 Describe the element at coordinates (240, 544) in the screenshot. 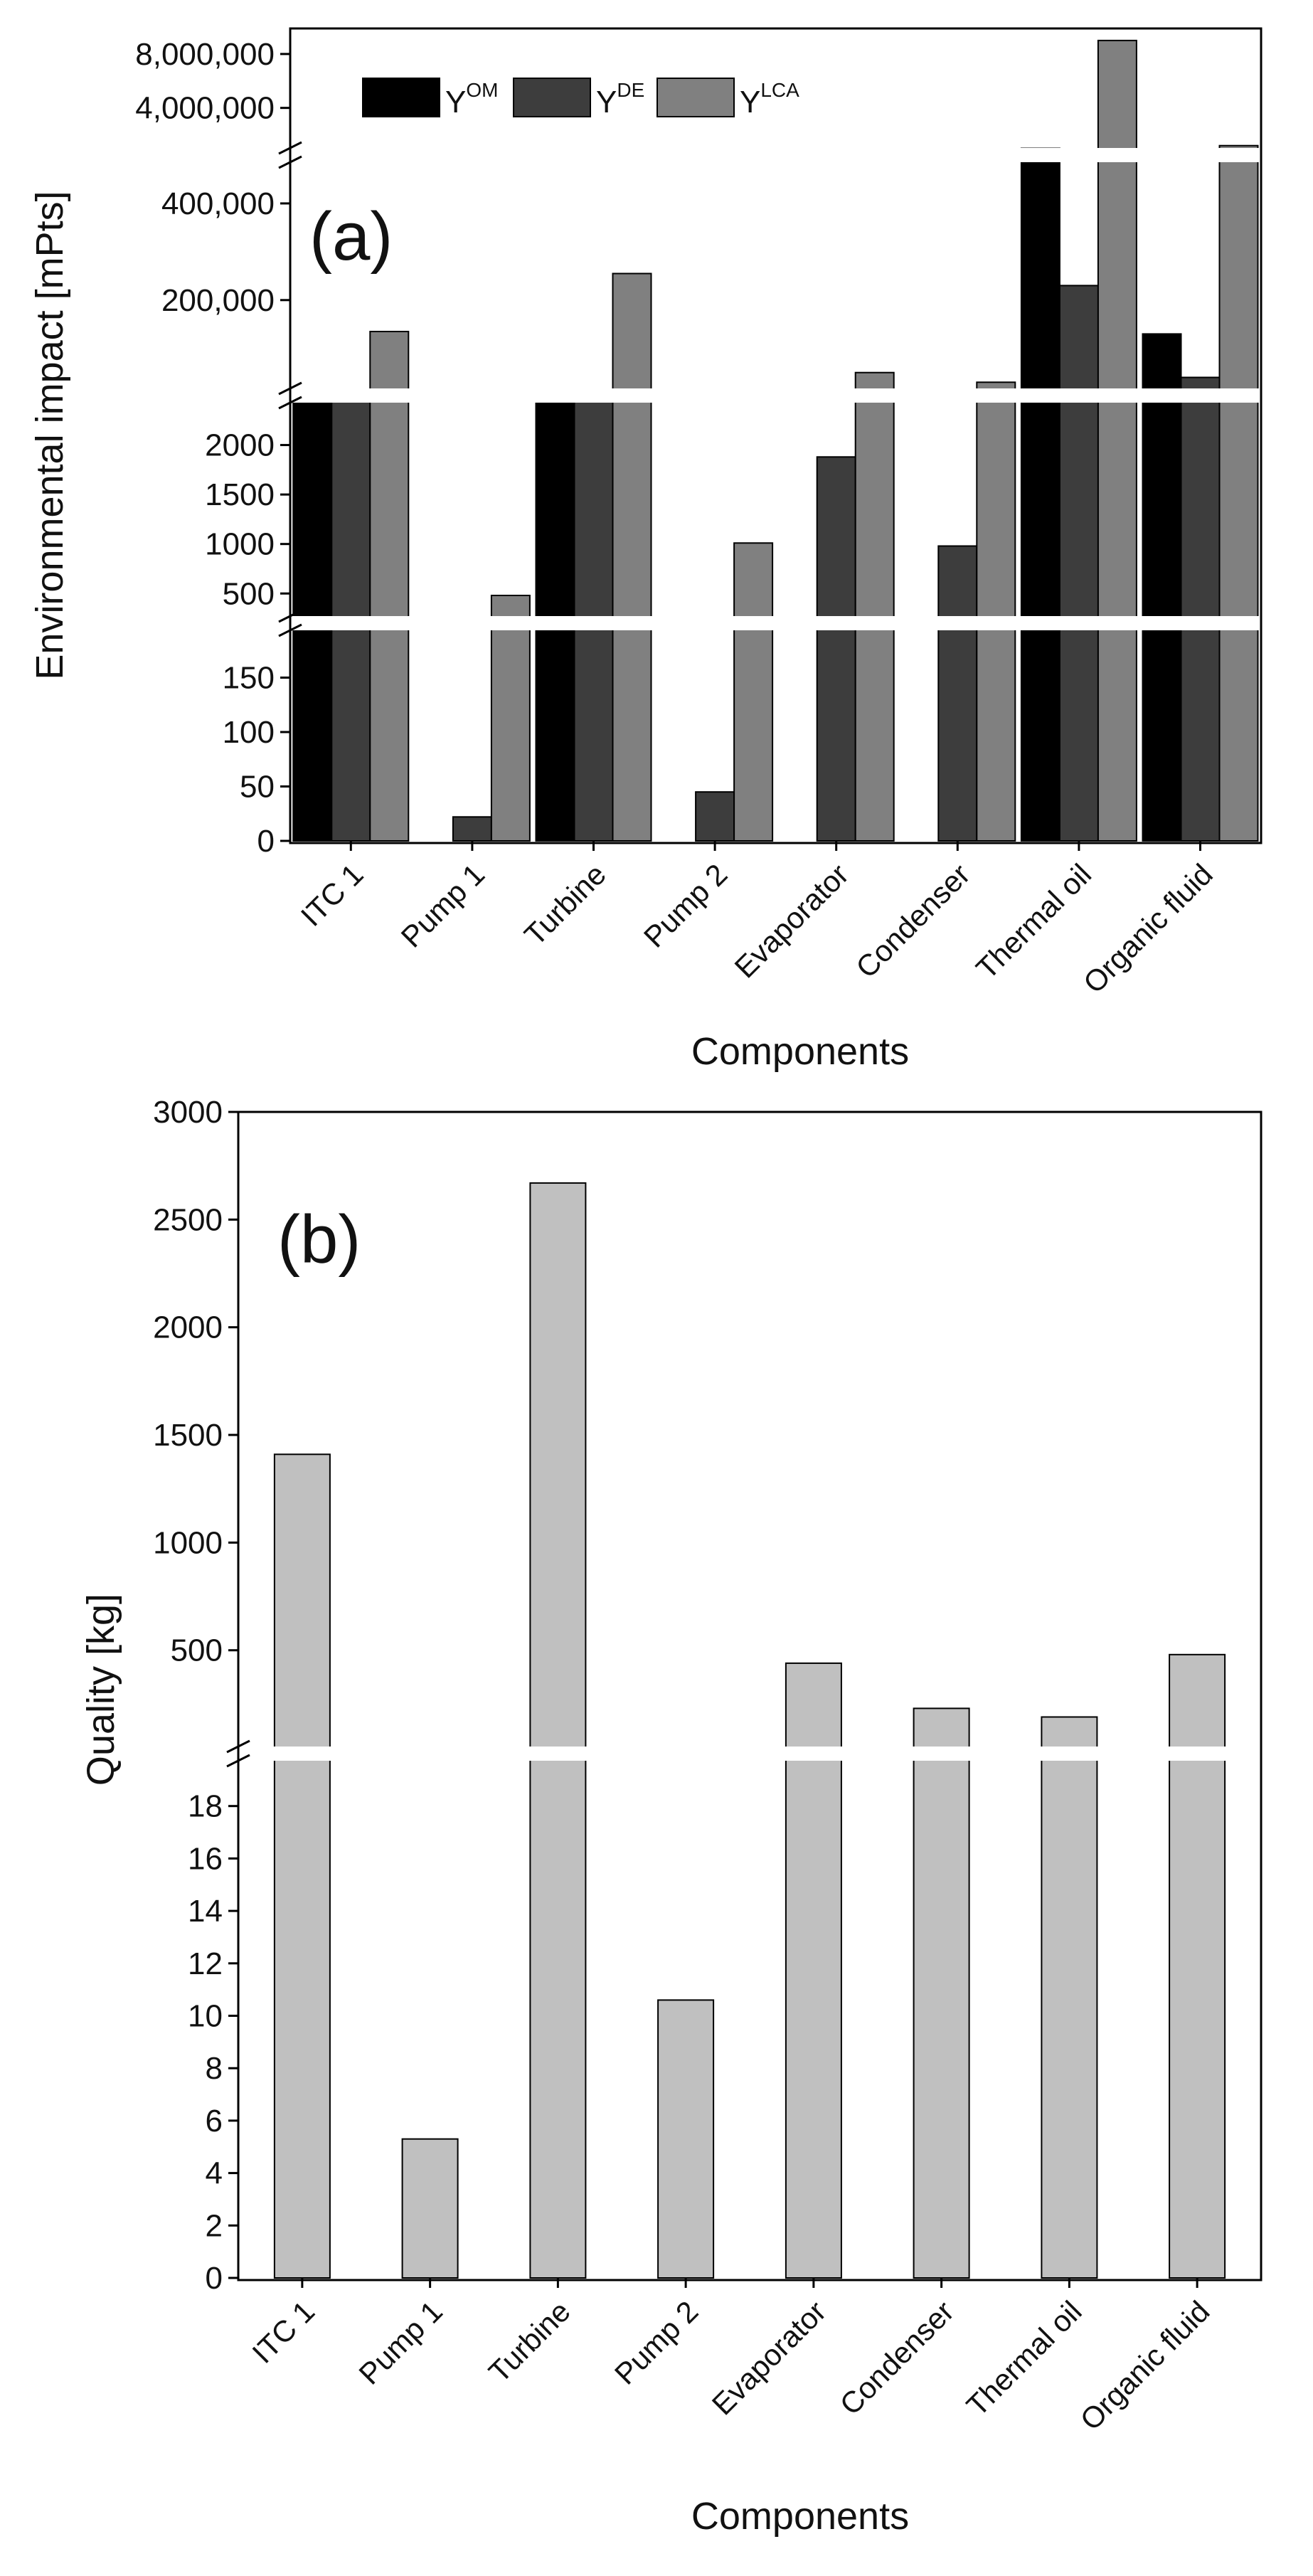

I see `a-y-tick-label-1000: 1000` at that location.